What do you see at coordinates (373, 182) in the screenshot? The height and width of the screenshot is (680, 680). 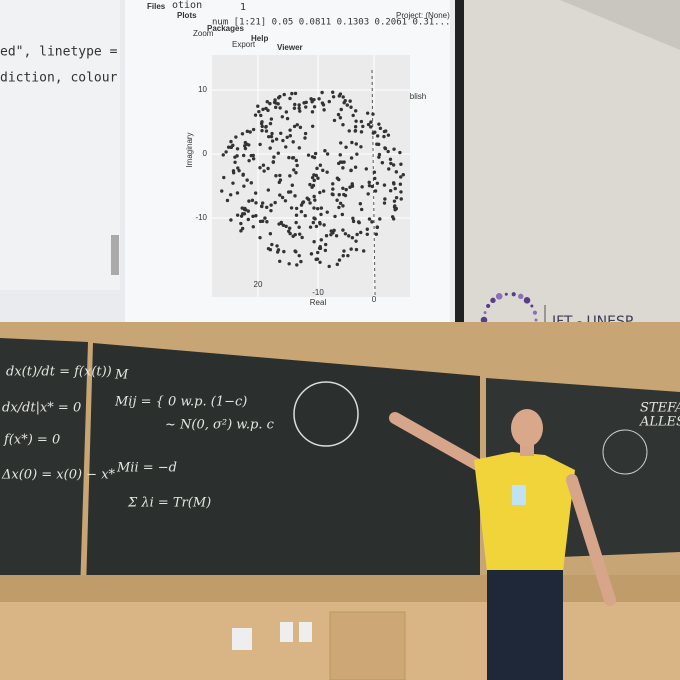 I see `dashed-line` at bounding box center [373, 182].